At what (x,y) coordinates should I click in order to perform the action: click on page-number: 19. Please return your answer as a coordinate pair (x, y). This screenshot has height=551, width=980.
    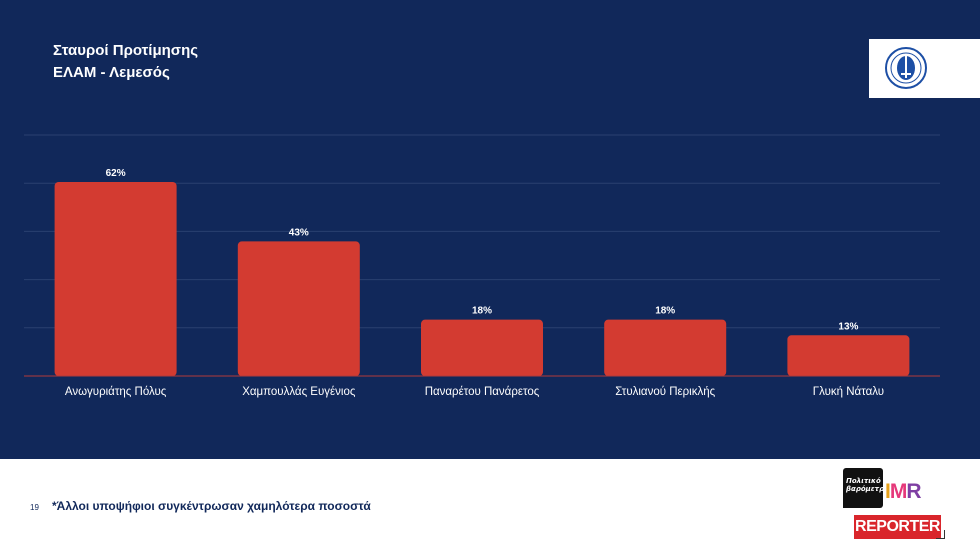
    Looking at the image, I should click on (34, 507).